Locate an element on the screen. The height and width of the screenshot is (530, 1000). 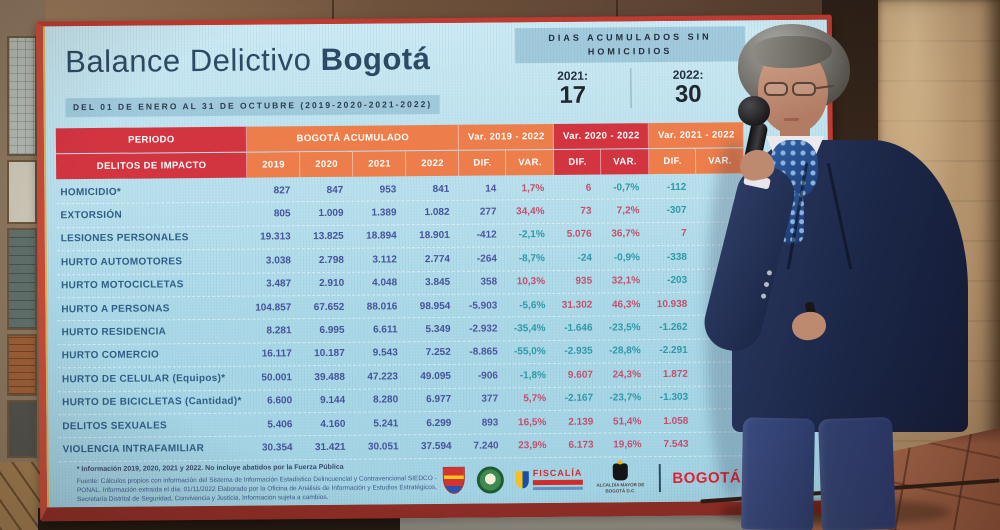
value-2022: 6.299 is located at coordinates (439, 423).